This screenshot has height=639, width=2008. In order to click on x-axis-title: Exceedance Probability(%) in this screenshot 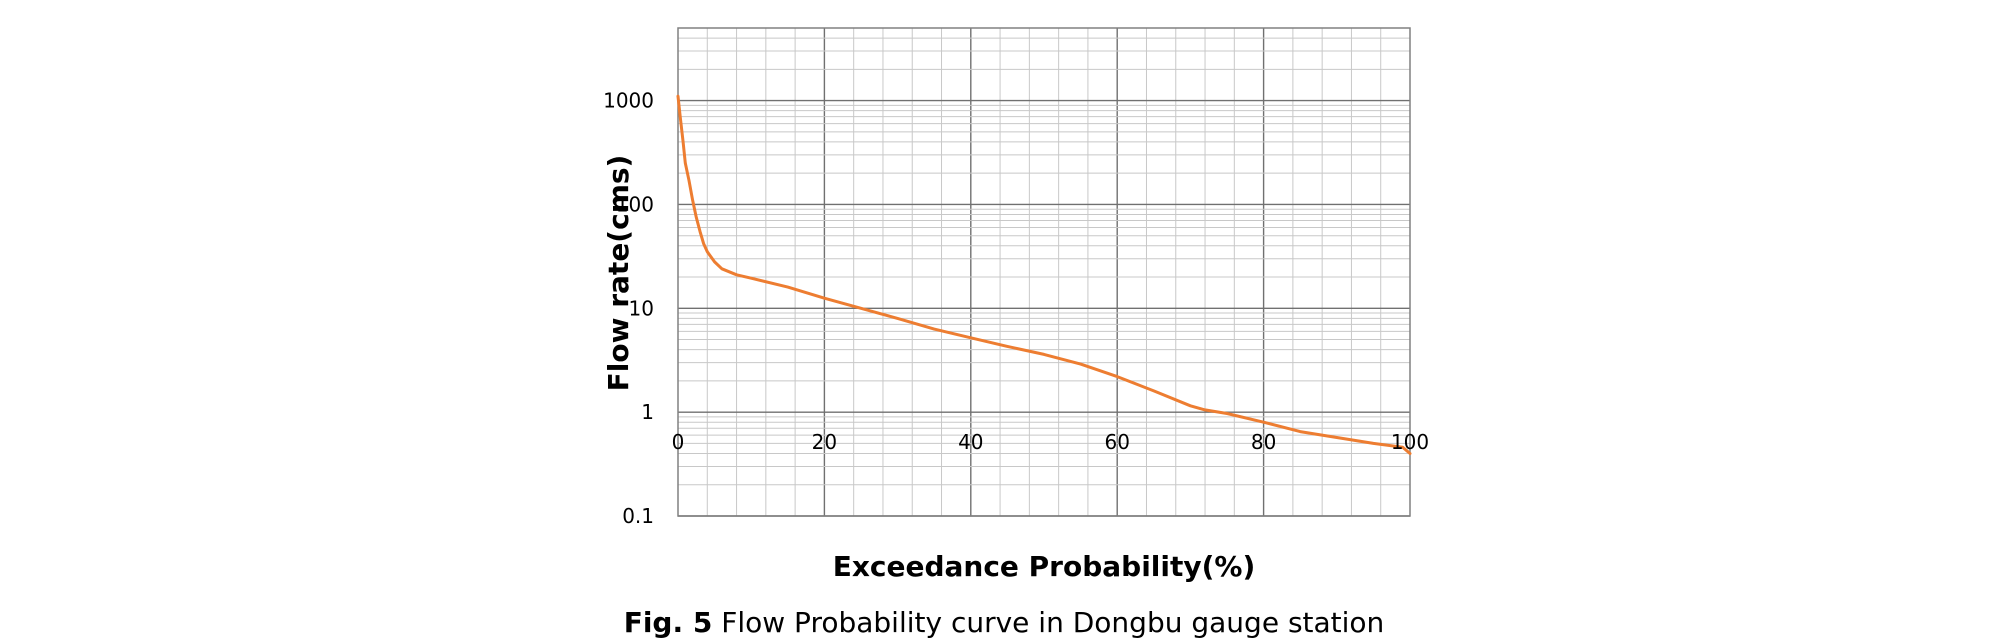, I will do `click(1044, 566)`.